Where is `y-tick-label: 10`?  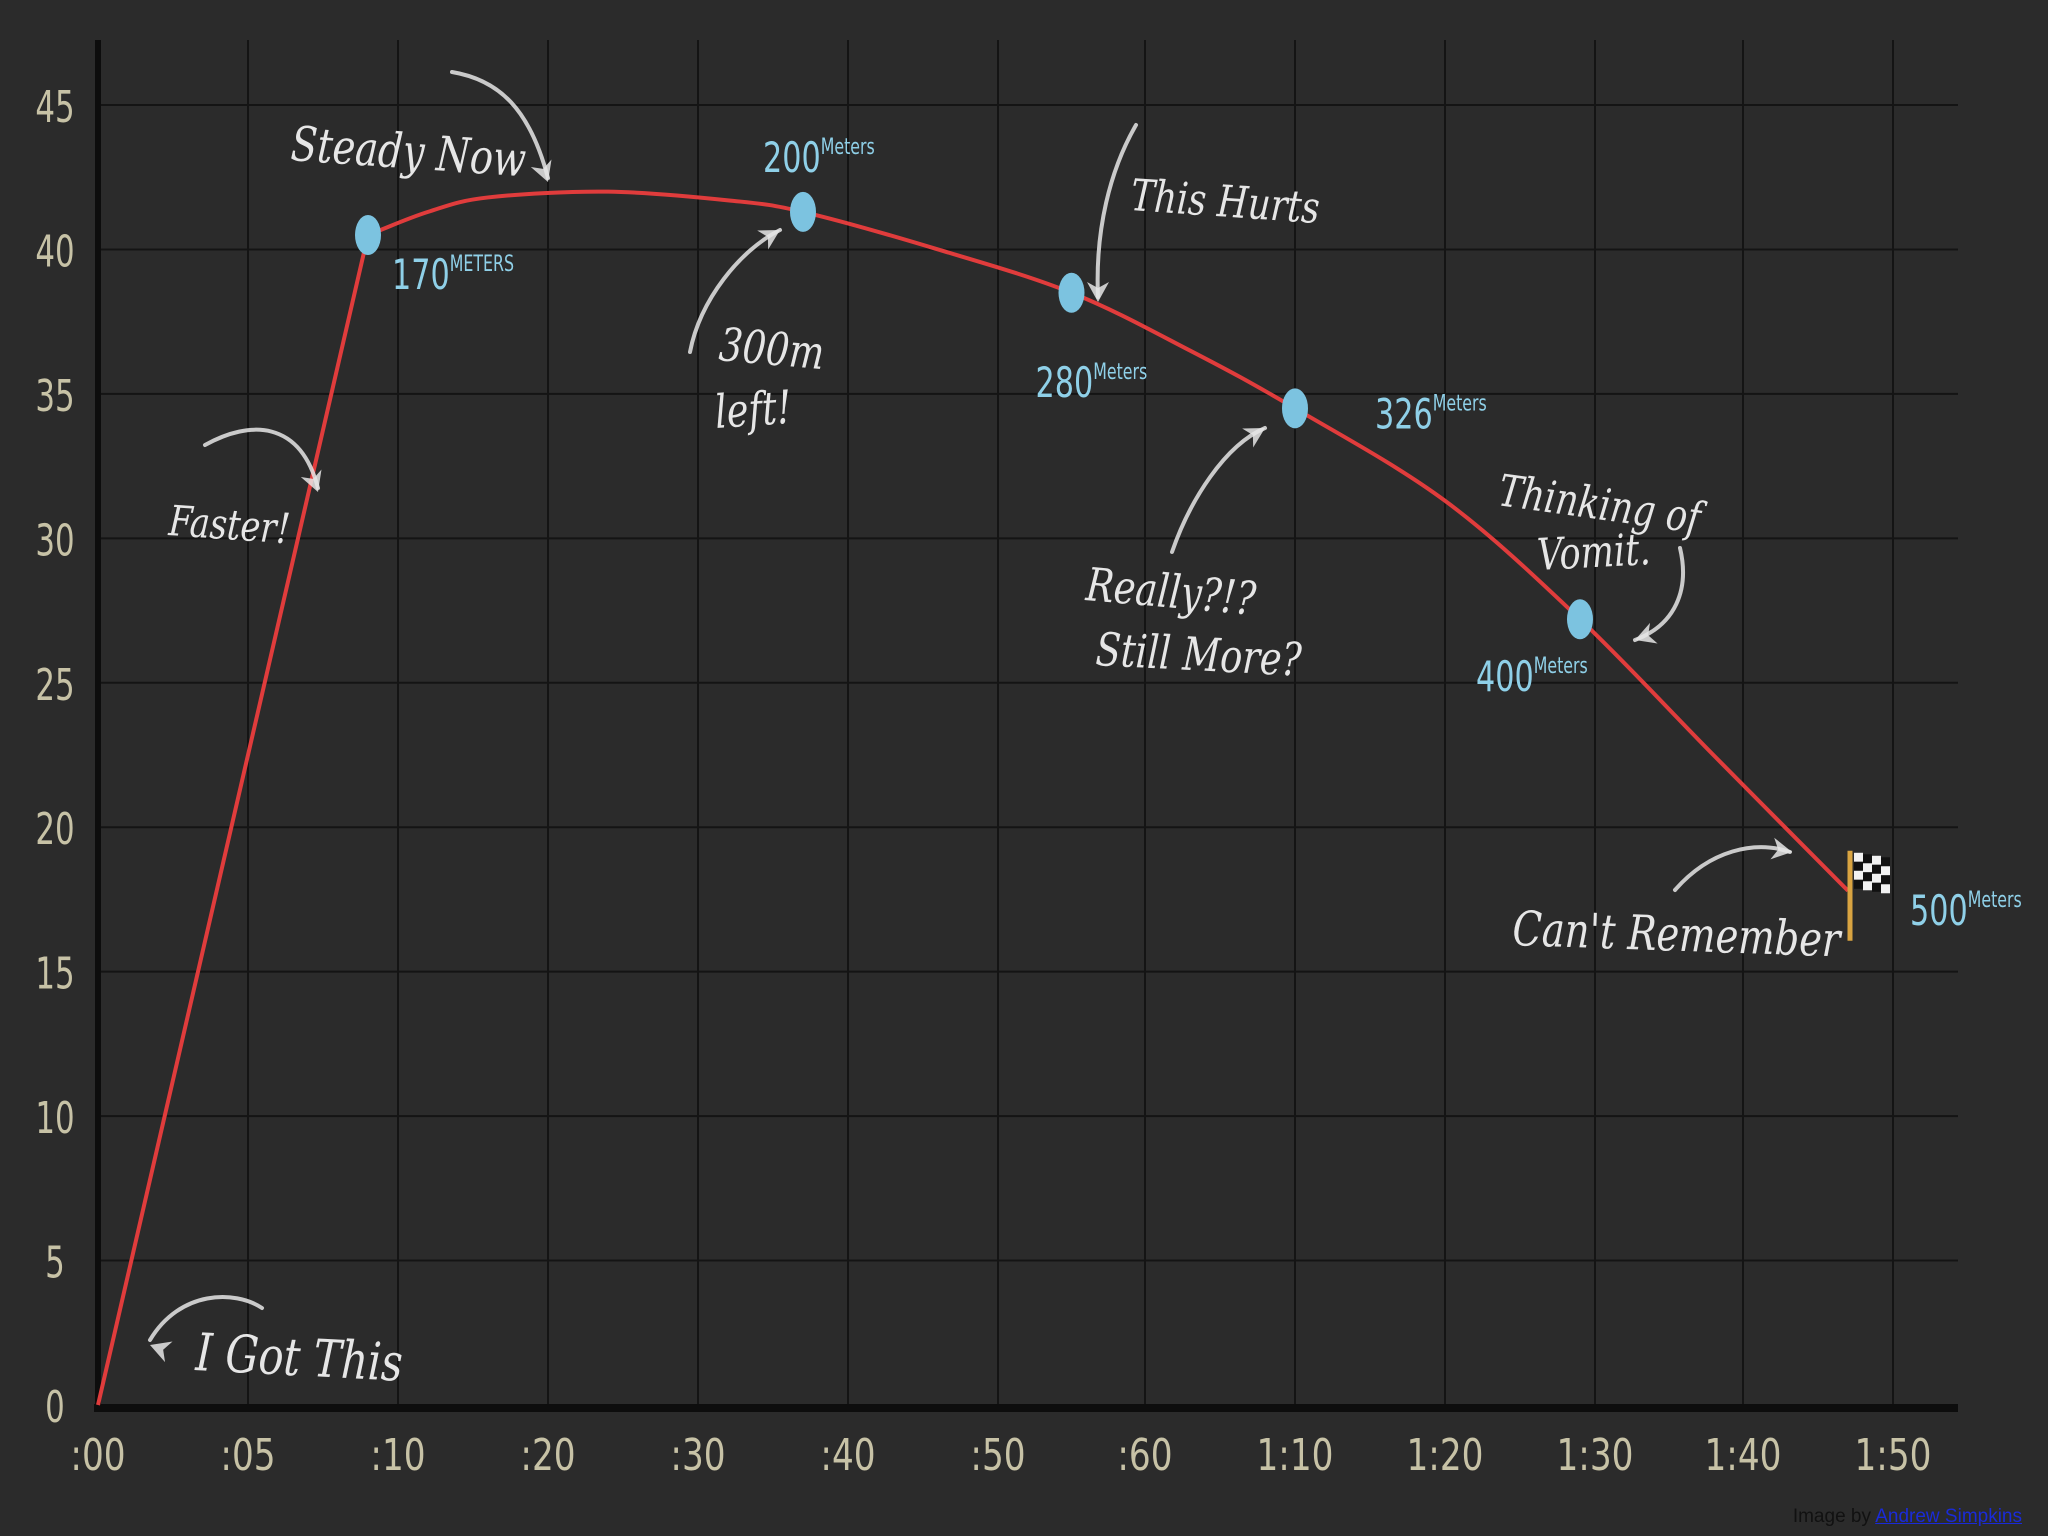 y-tick-label: 10 is located at coordinates (54, 1118).